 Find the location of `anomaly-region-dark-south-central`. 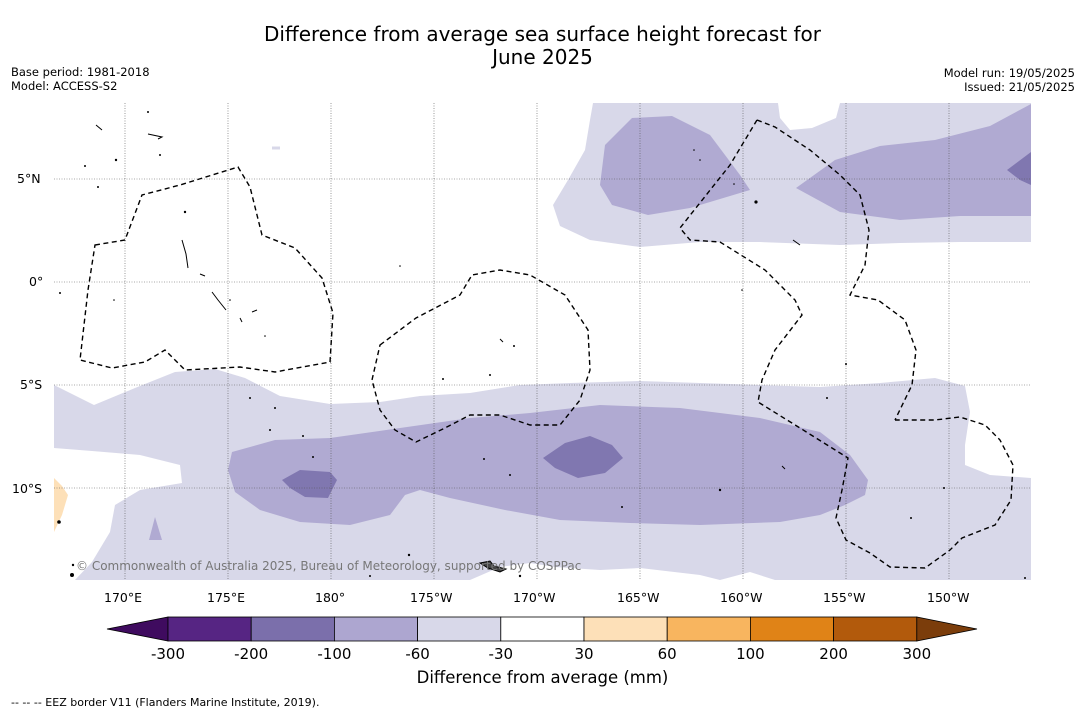

anomaly-region-dark-south-central is located at coordinates (583, 457).